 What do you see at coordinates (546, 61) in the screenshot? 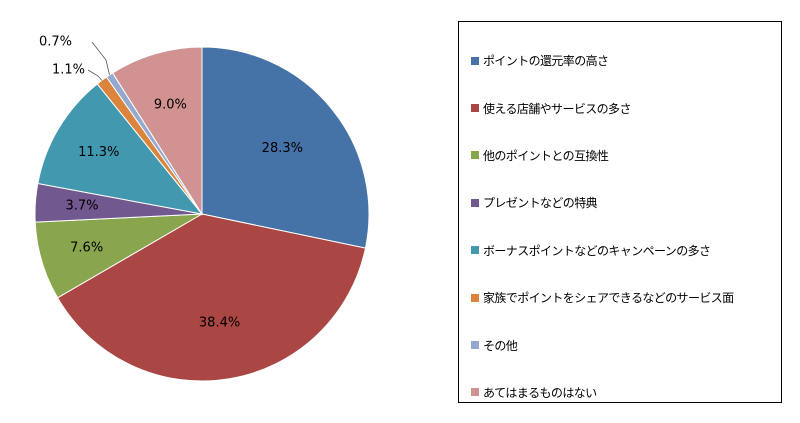
I see `legend-label: ポイントの還元率の高さ` at bounding box center [546, 61].